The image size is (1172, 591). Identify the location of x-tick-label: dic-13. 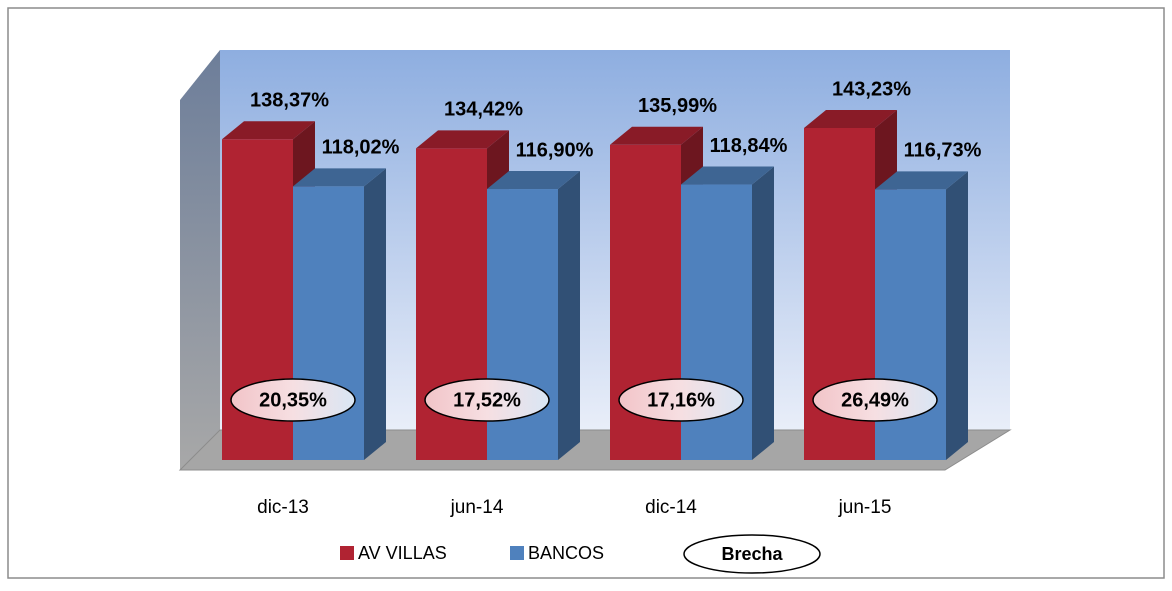
(283, 507).